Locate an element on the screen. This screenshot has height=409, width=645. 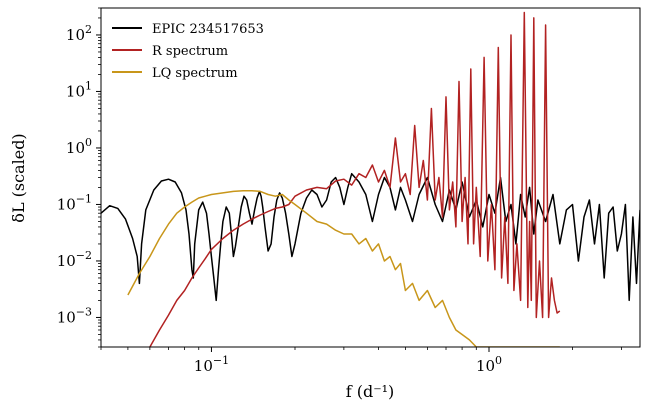
legend-label-1: R spectrum is located at coordinates (190, 51).